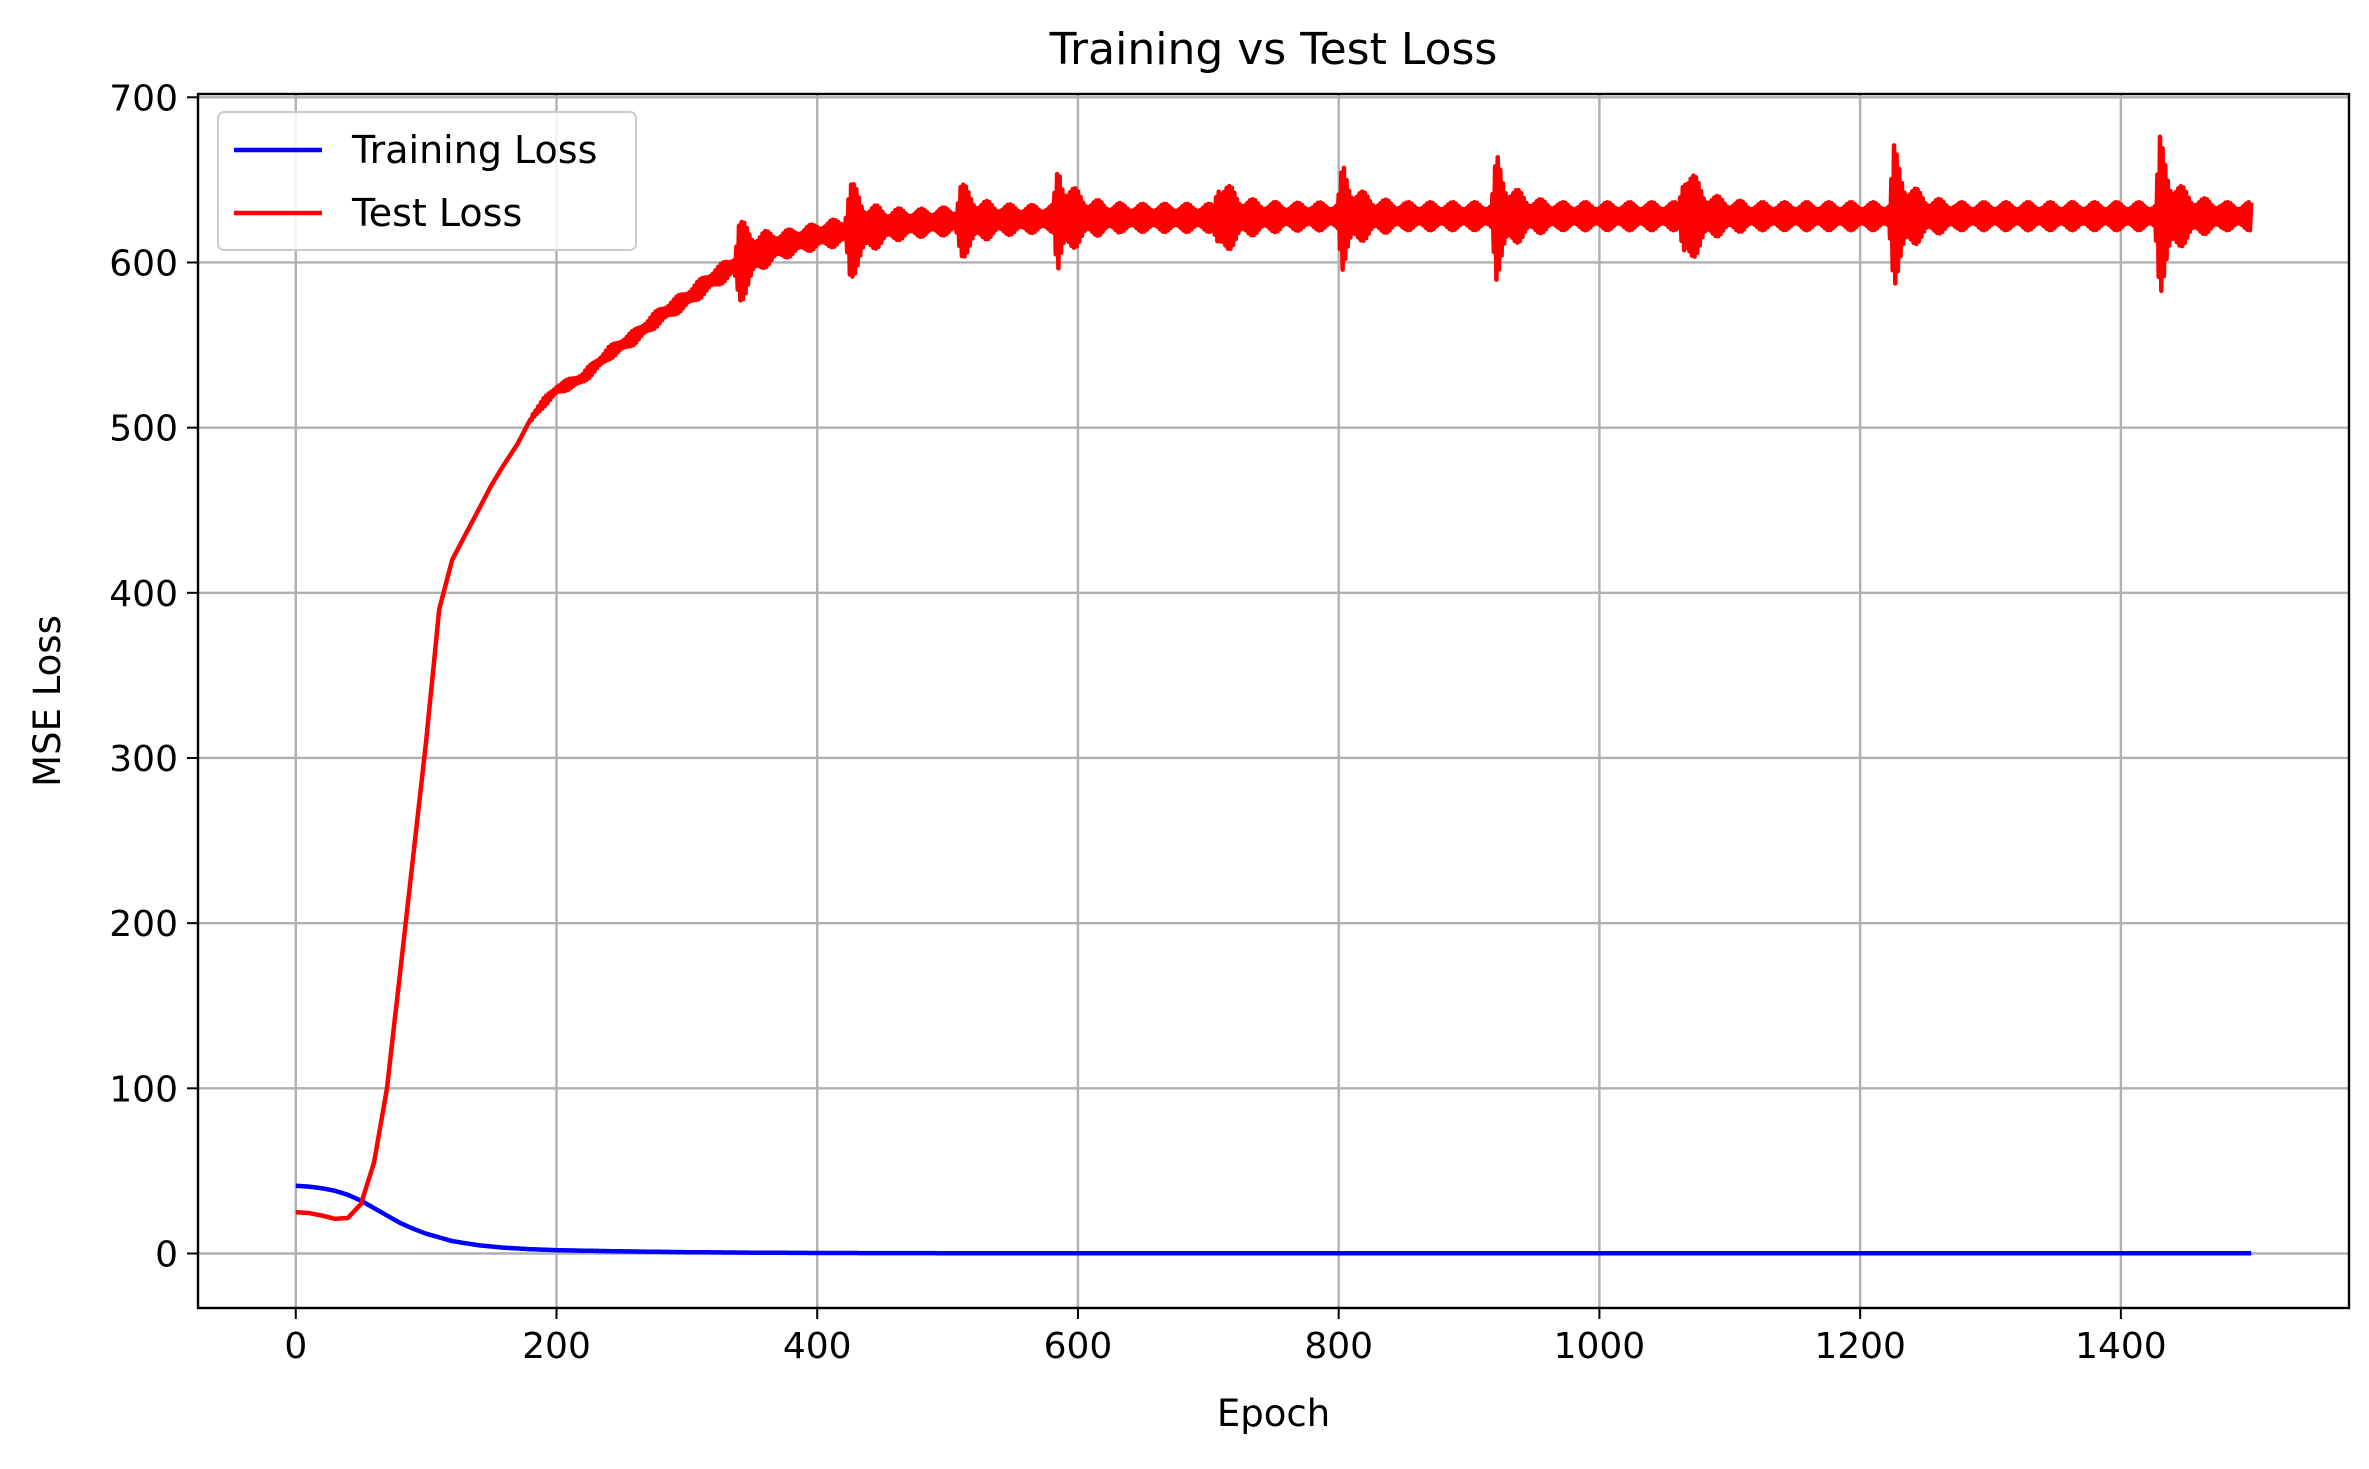  What do you see at coordinates (143, 98) in the screenshot?
I see `y-tick-label: 700` at bounding box center [143, 98].